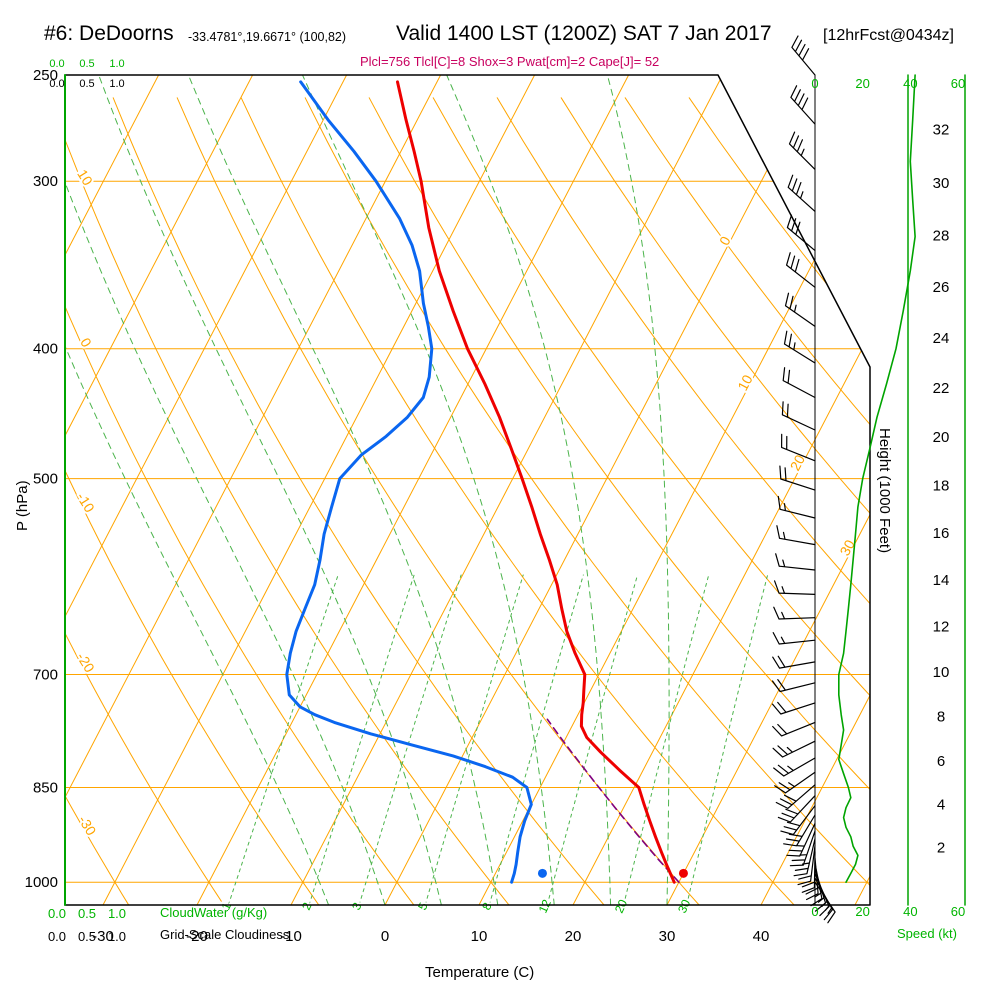 Image resolution: width=1000 pixels, height=1000 pixels. What do you see at coordinates (941, 761) in the screenshot?
I see `svg-text: 6` at bounding box center [941, 761].